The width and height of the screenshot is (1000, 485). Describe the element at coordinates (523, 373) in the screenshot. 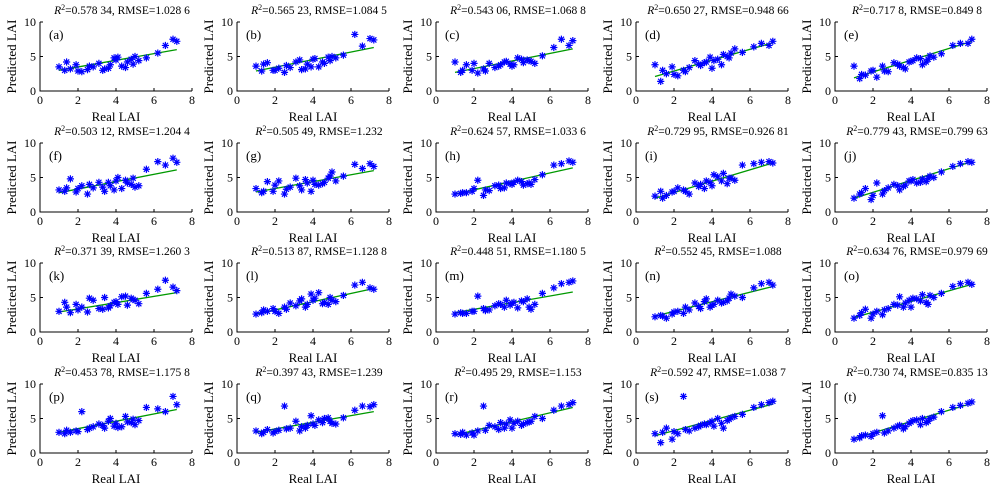

I see `stats-values: =0.495 29, RMSE=1.153` at that location.